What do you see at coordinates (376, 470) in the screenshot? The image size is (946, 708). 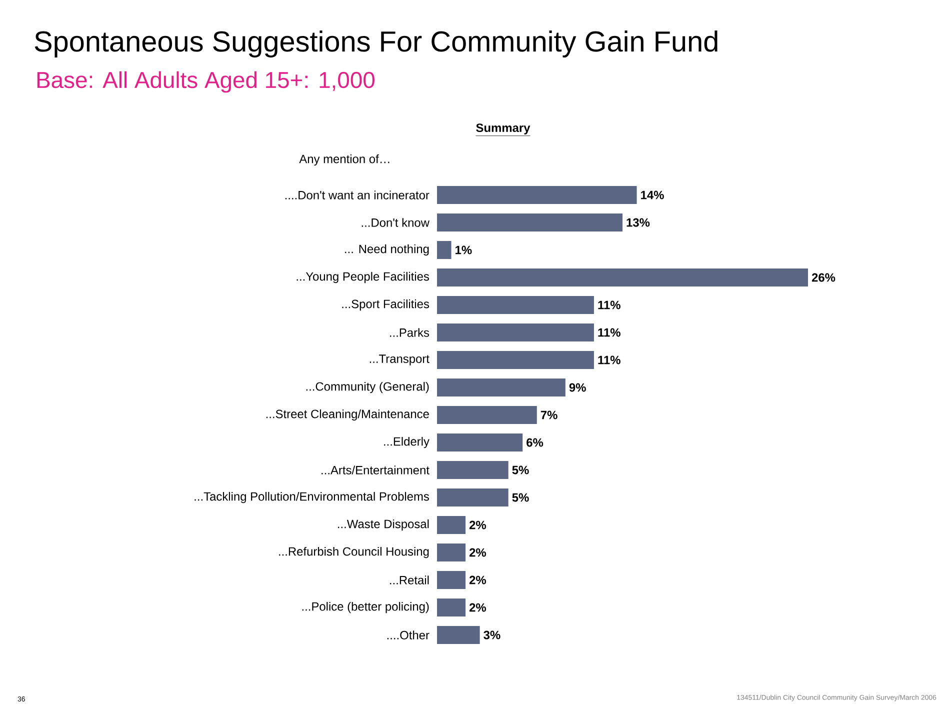 I see `y-tick-label: ...Arts/Entertainment` at bounding box center [376, 470].